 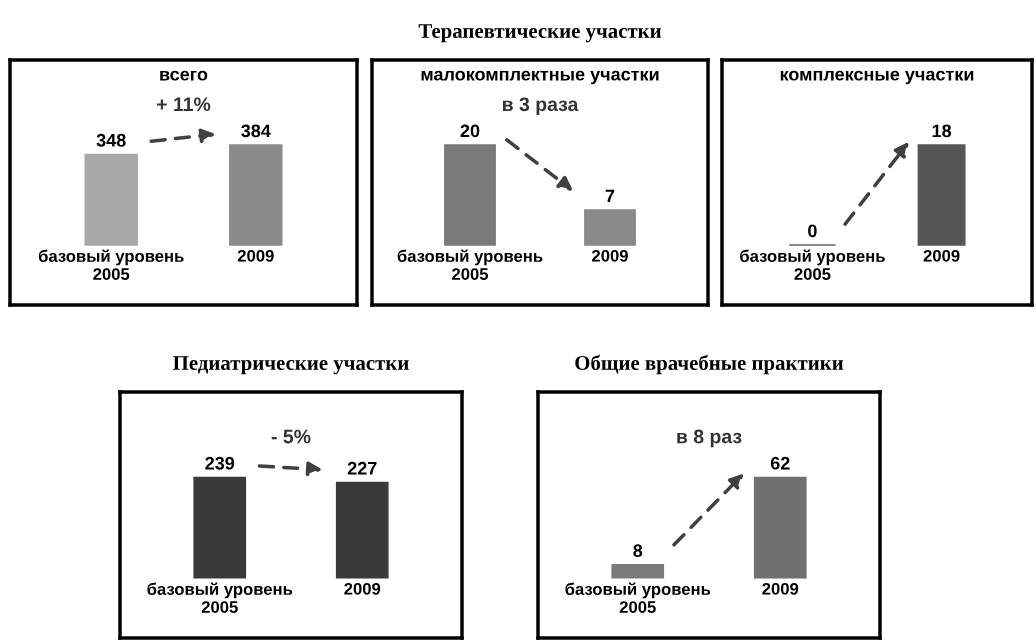 I want to click on chart-subtitle: комплексные участки, so click(x=877, y=77).